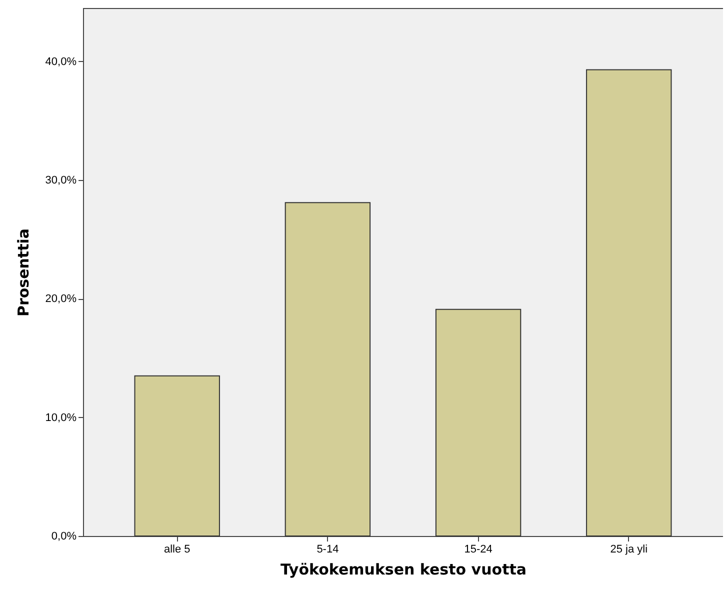  What do you see at coordinates (629, 550) in the screenshot?
I see `x-tick-label: 25 ja yli` at bounding box center [629, 550].